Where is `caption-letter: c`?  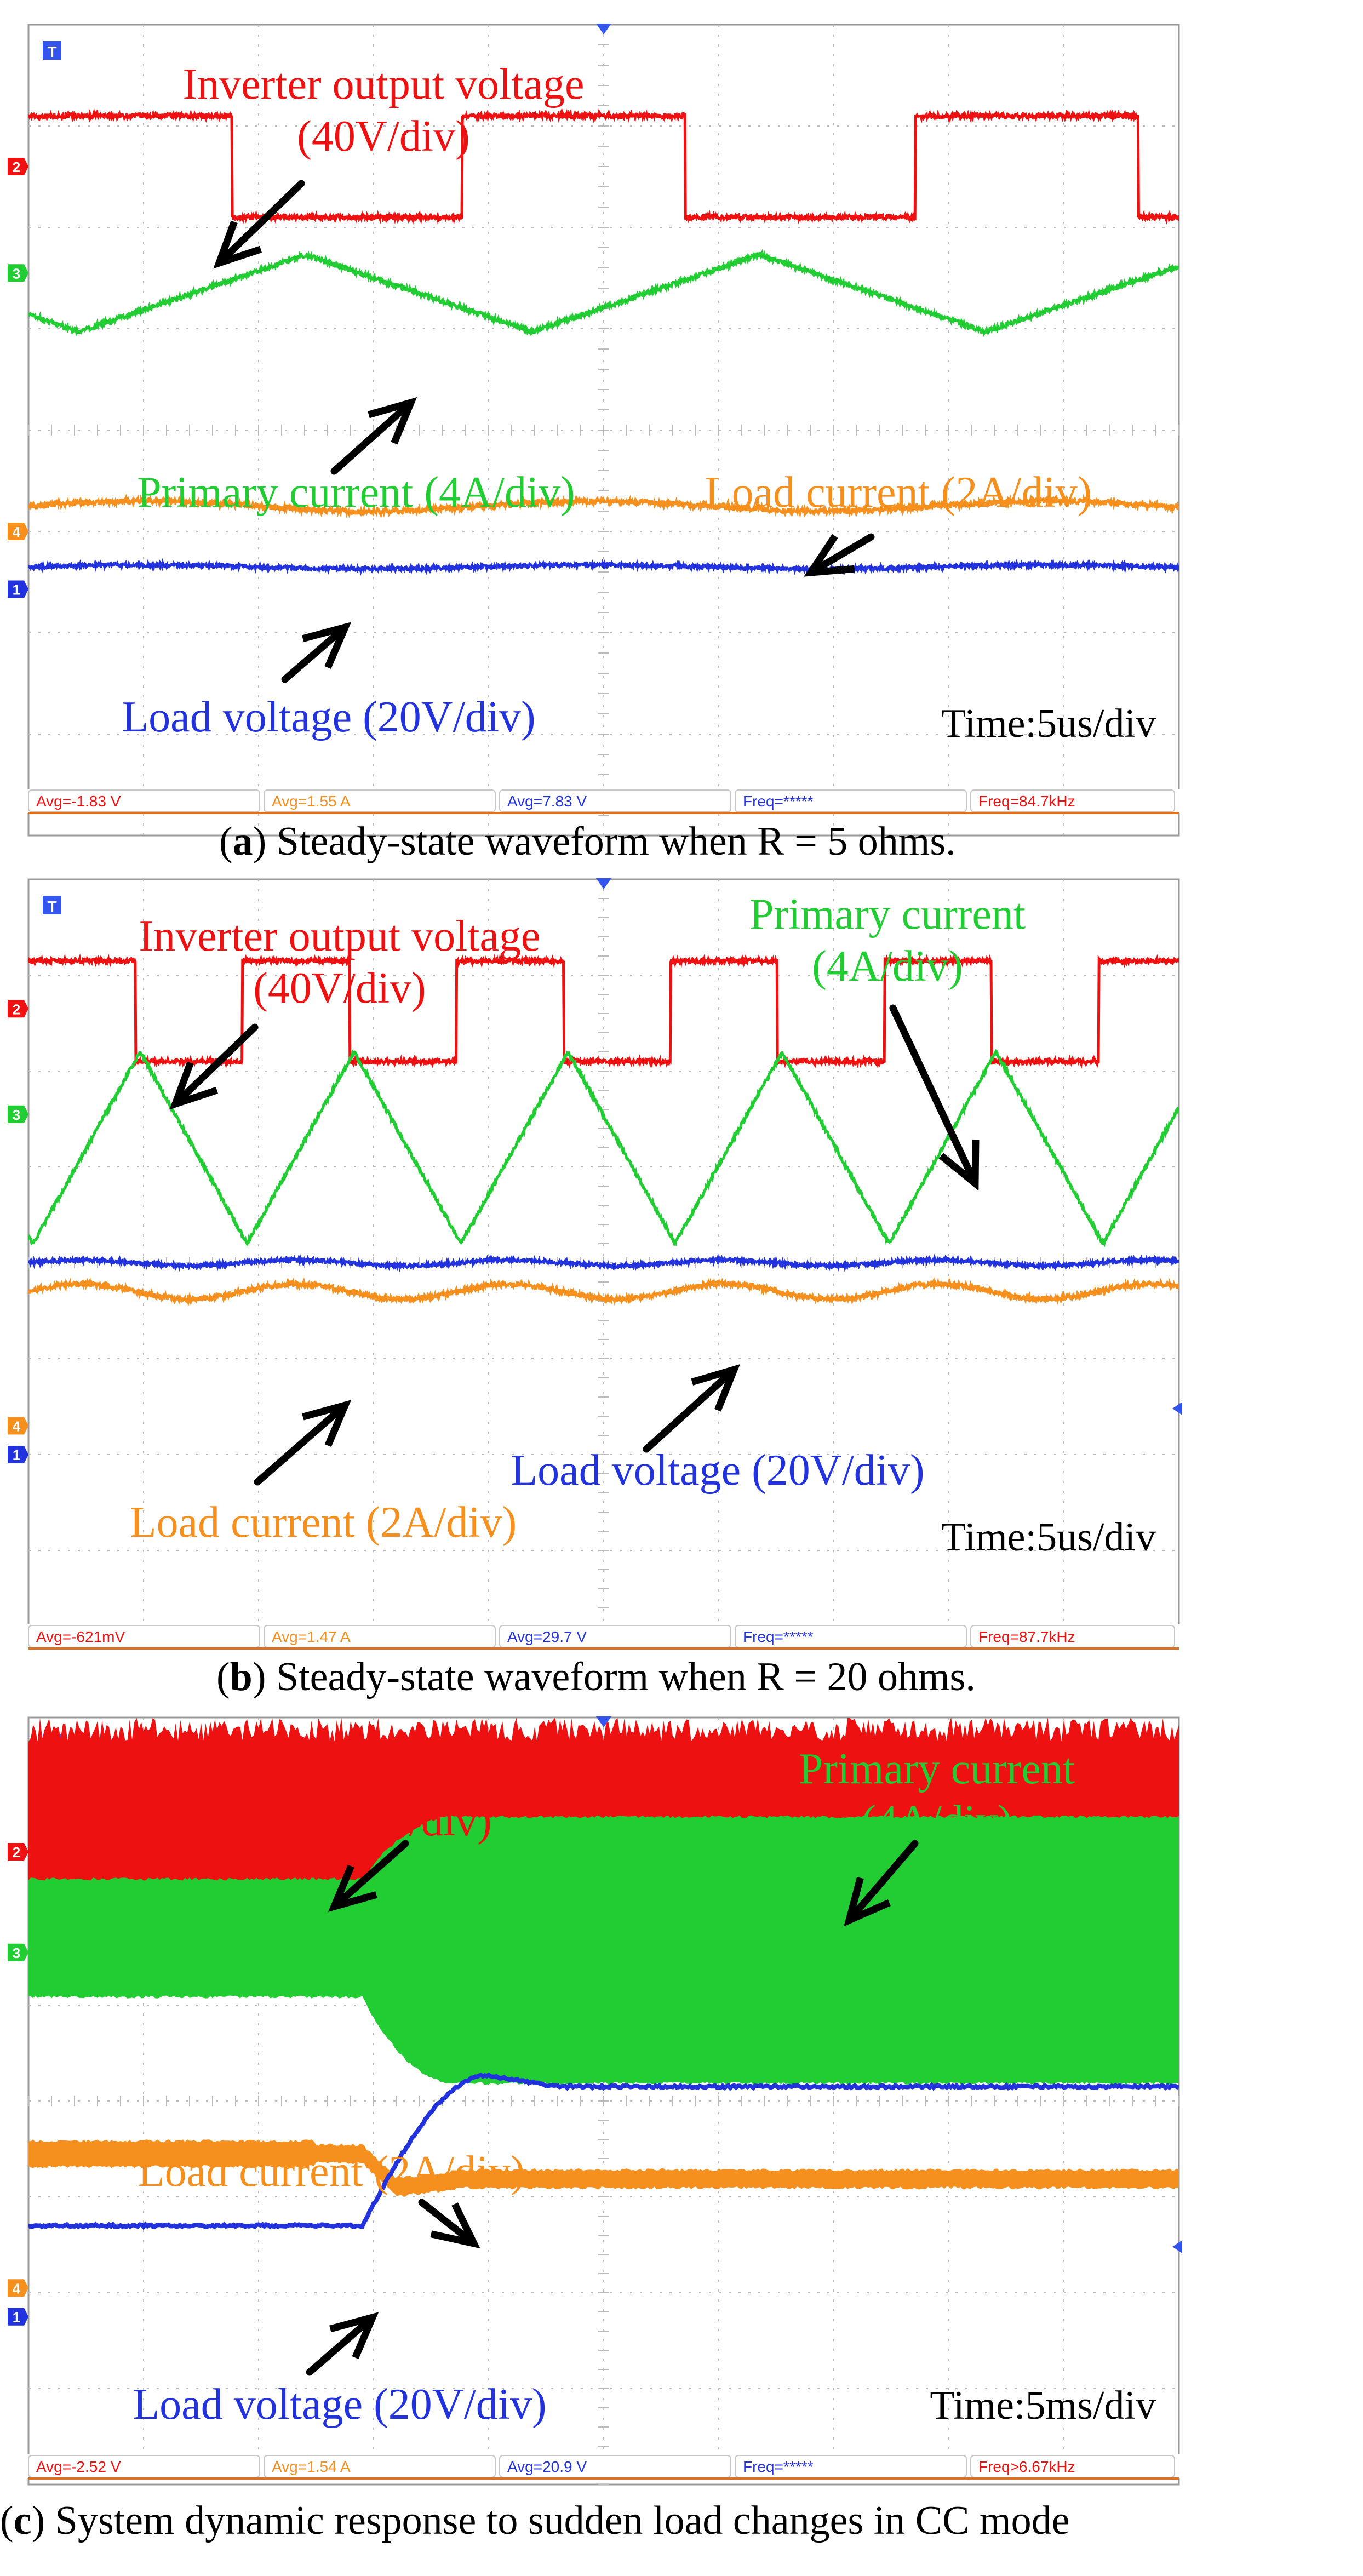 caption-letter: c is located at coordinates (23, 2520).